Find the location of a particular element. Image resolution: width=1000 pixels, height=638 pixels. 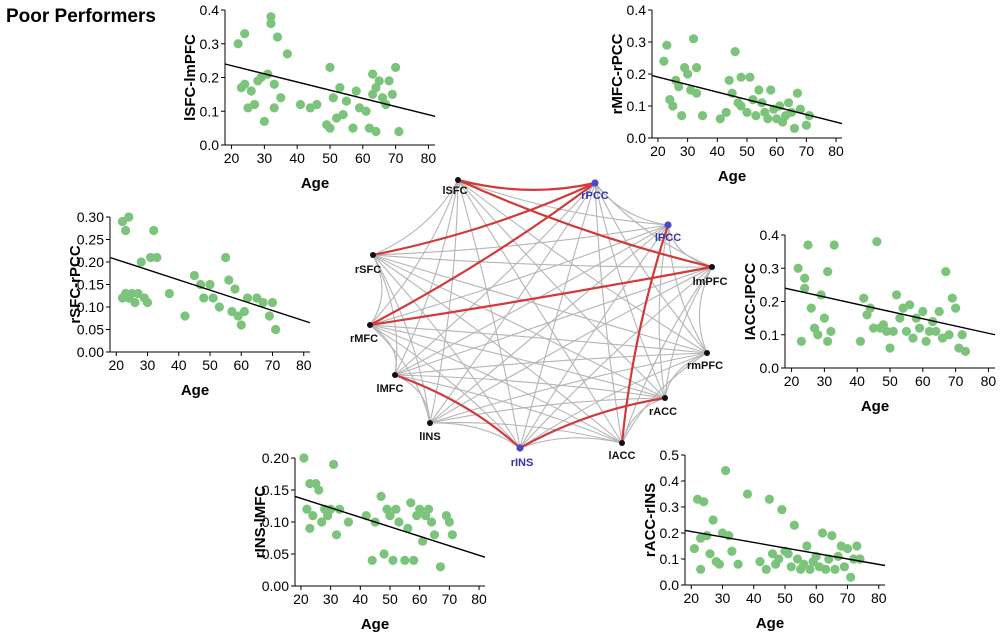

network-node-label: rPCC is located at coordinates (595, 196).